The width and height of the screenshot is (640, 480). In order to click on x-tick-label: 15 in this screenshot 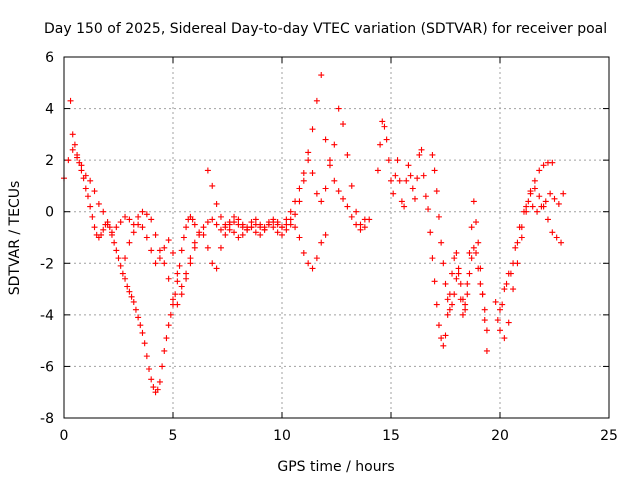, I will do `click(391, 436)`.